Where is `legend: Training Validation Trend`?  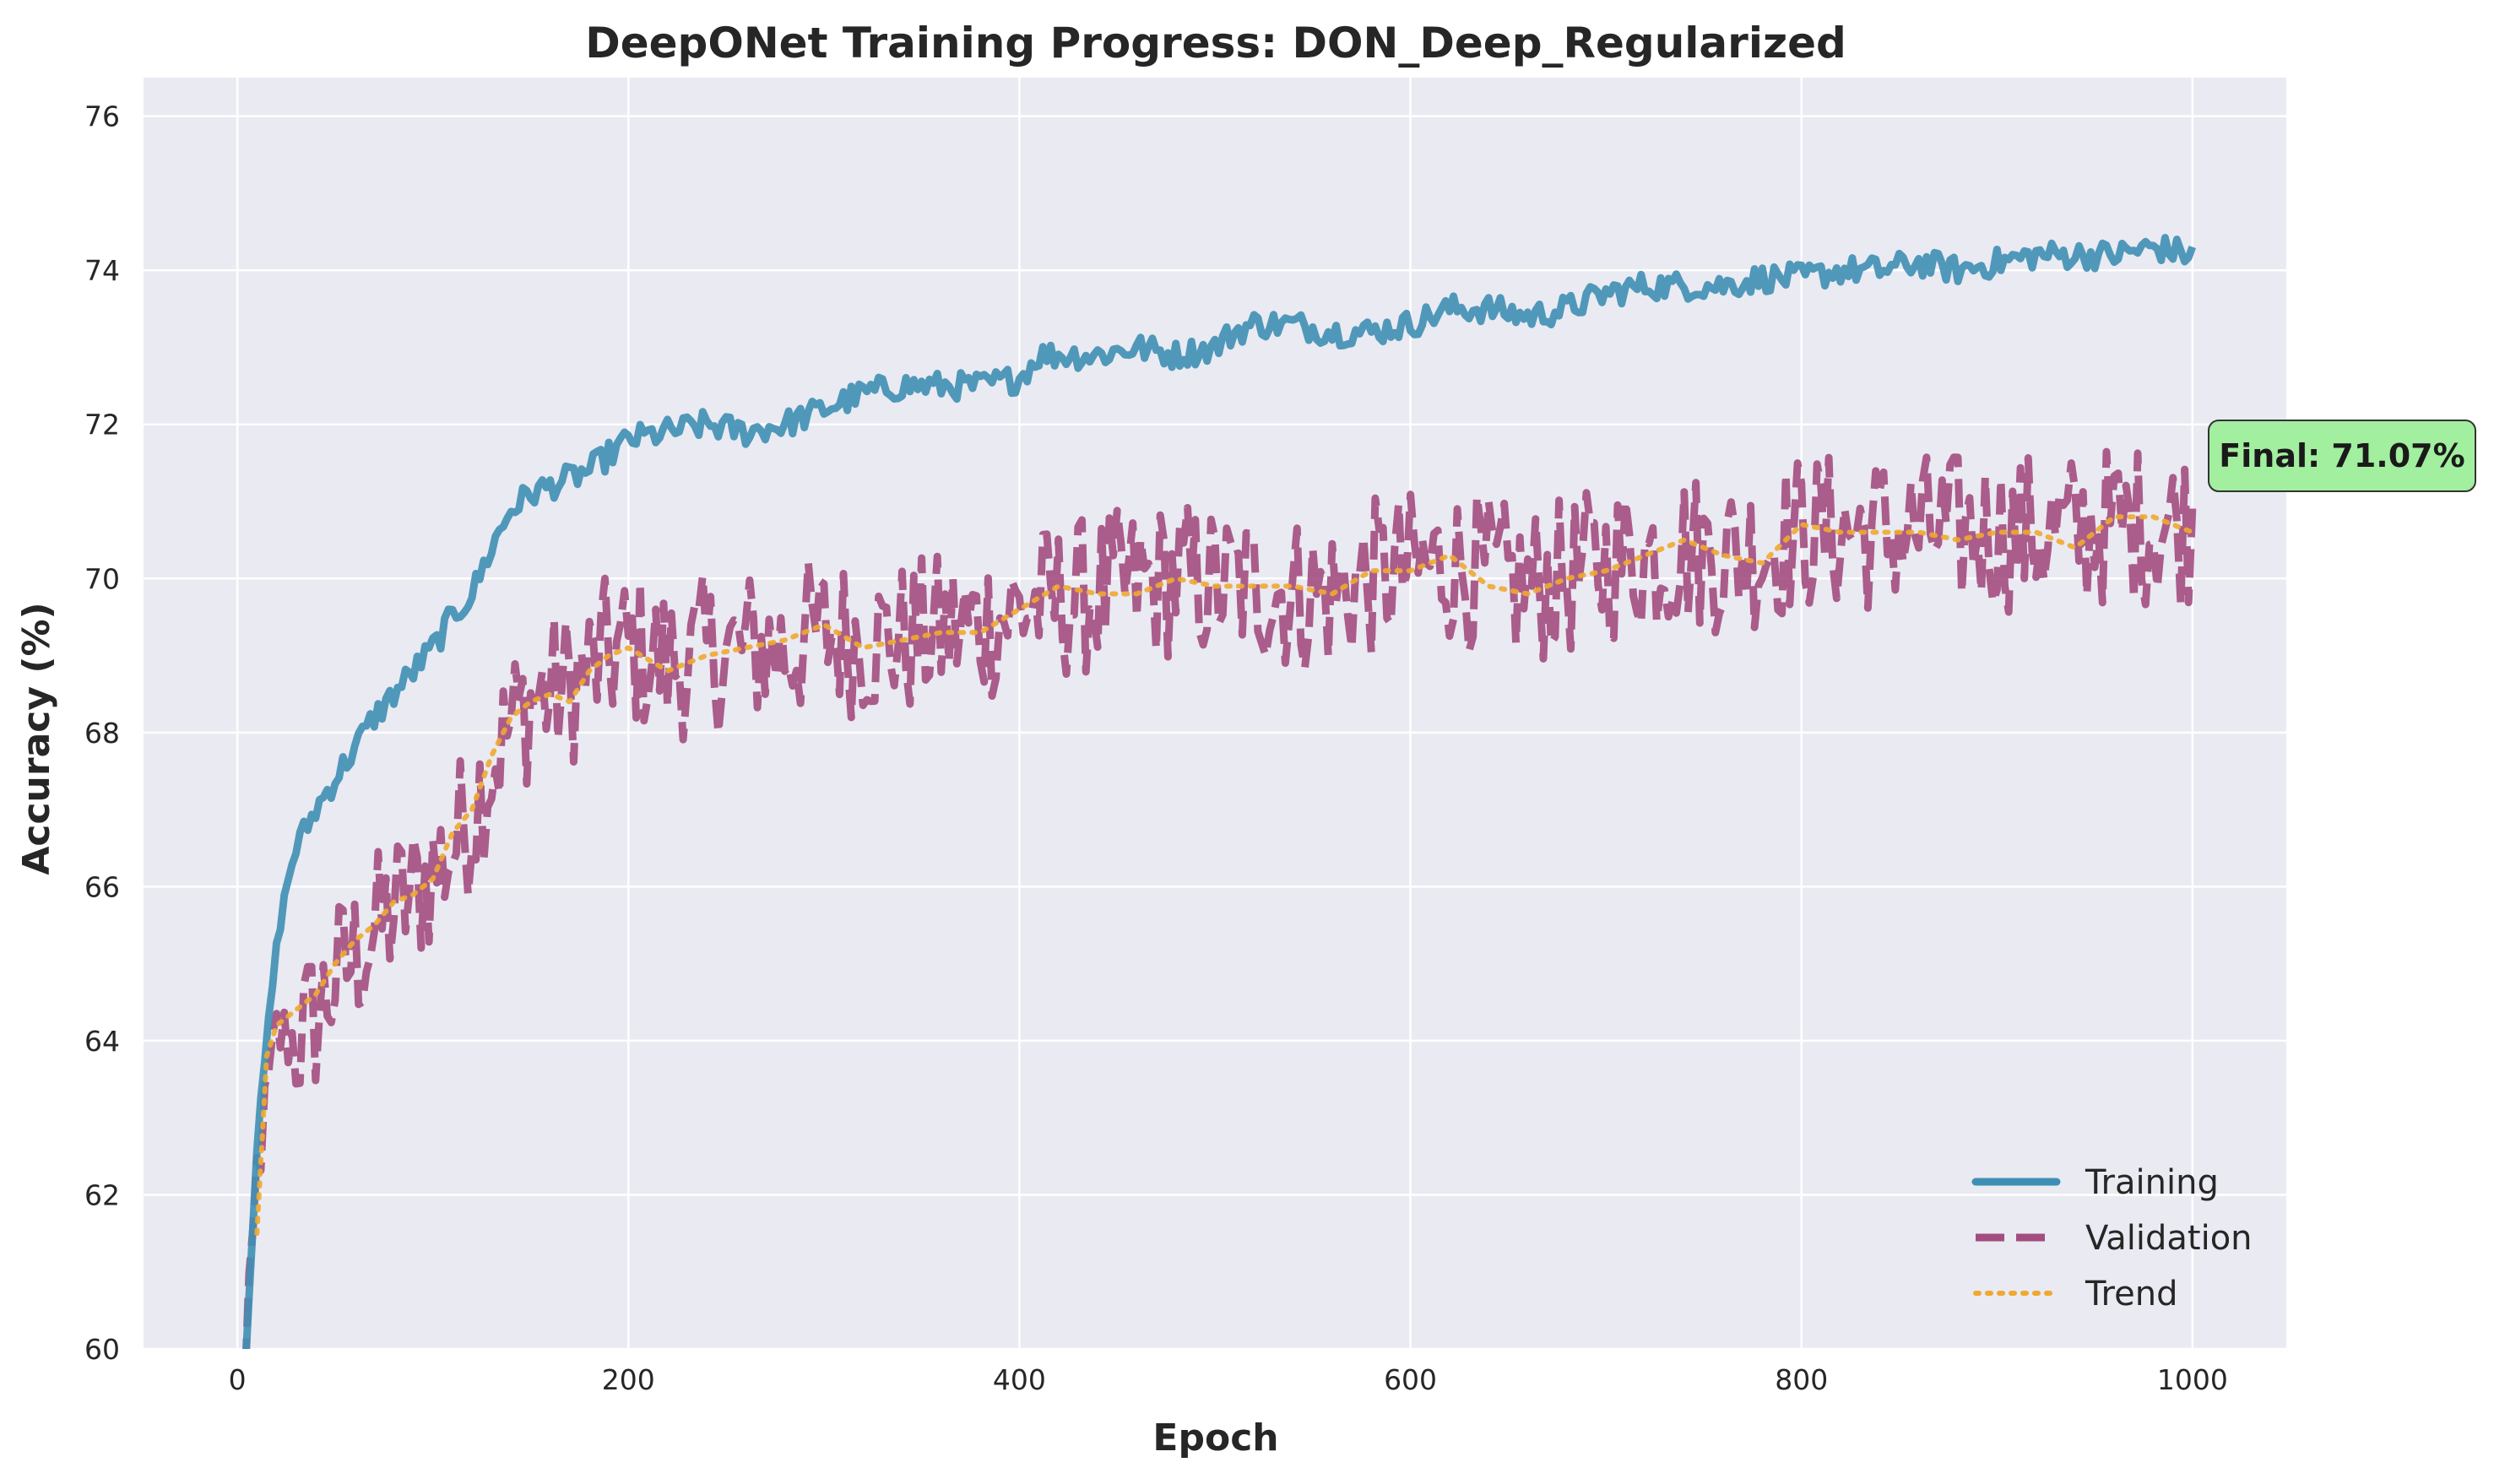
legend: Training Validation Trend is located at coordinates (2112, 1238).